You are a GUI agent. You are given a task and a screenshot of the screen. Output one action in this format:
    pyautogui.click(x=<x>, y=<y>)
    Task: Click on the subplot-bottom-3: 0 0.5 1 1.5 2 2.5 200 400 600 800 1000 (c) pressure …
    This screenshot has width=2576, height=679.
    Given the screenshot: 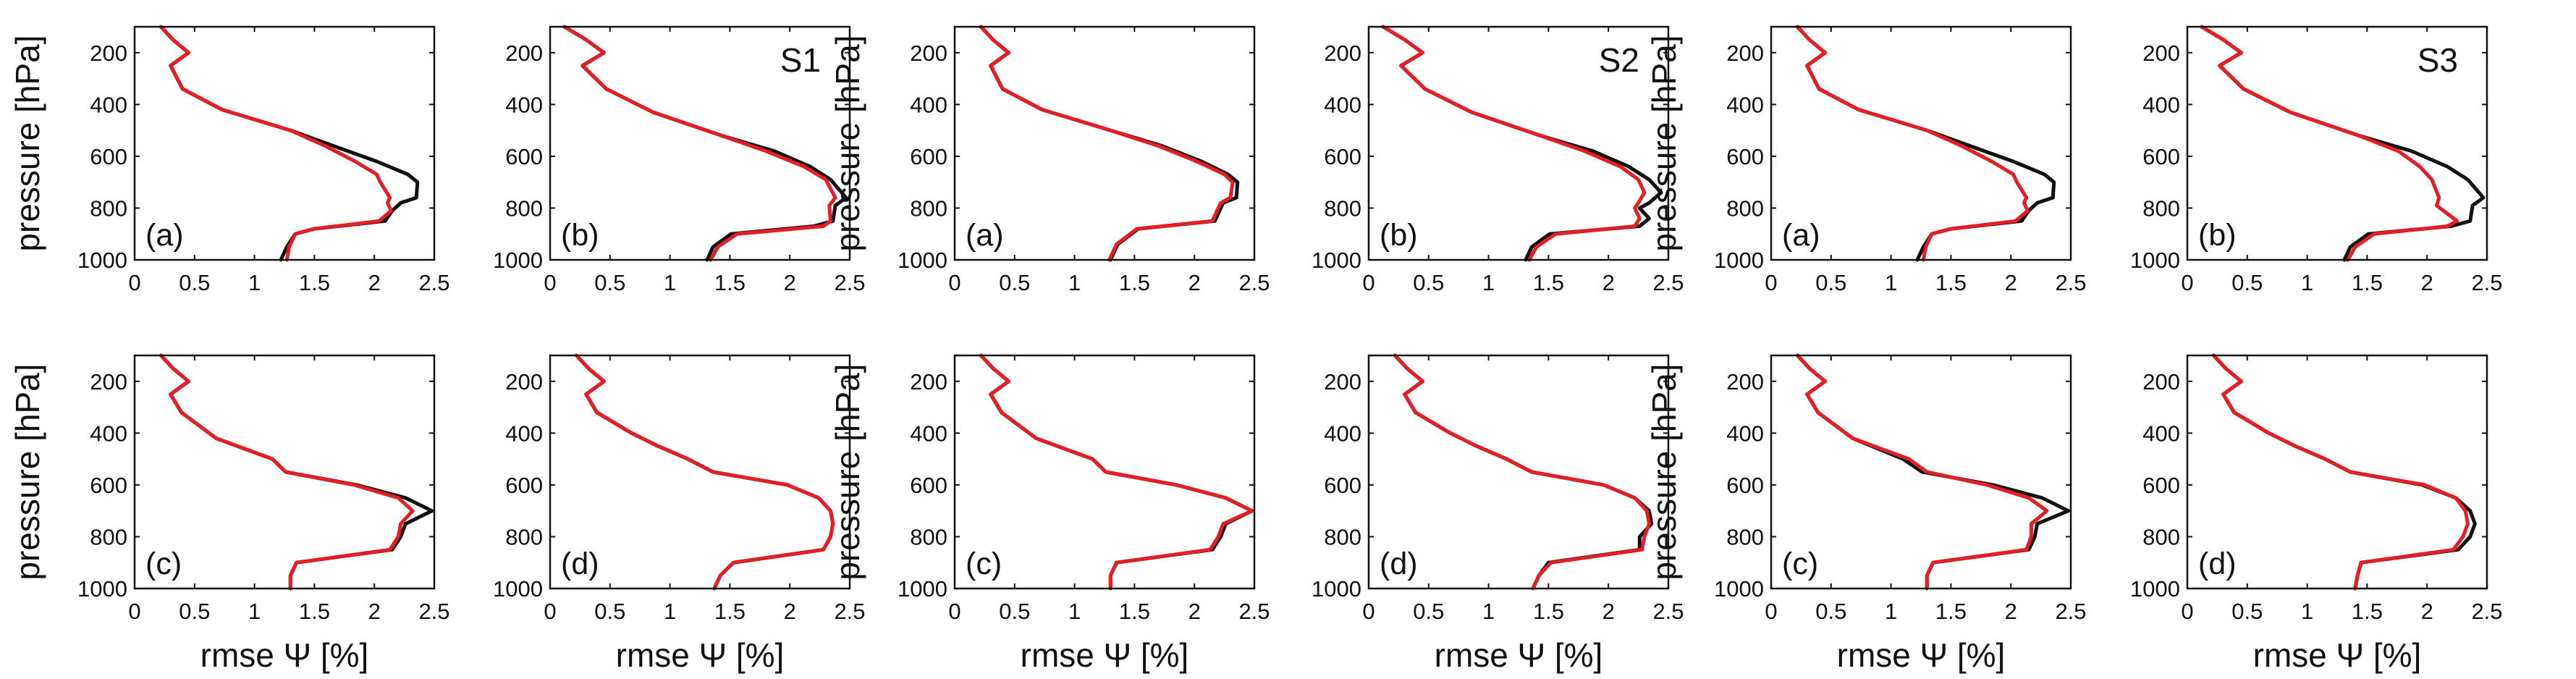 What is the action you would take?
    pyautogui.click(x=1049, y=513)
    